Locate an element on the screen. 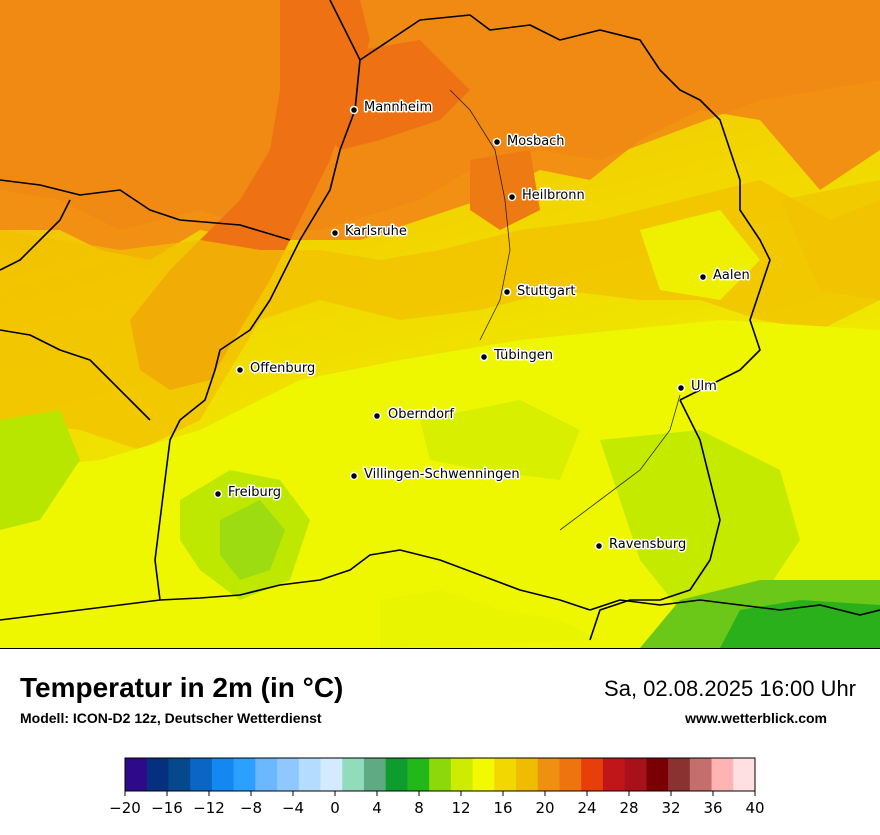  border-north is located at coordinates (145, 210).